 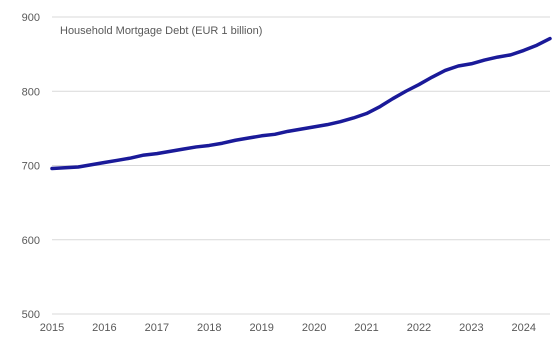 What do you see at coordinates (52, 328) in the screenshot?
I see `x-tick-label: 2015` at bounding box center [52, 328].